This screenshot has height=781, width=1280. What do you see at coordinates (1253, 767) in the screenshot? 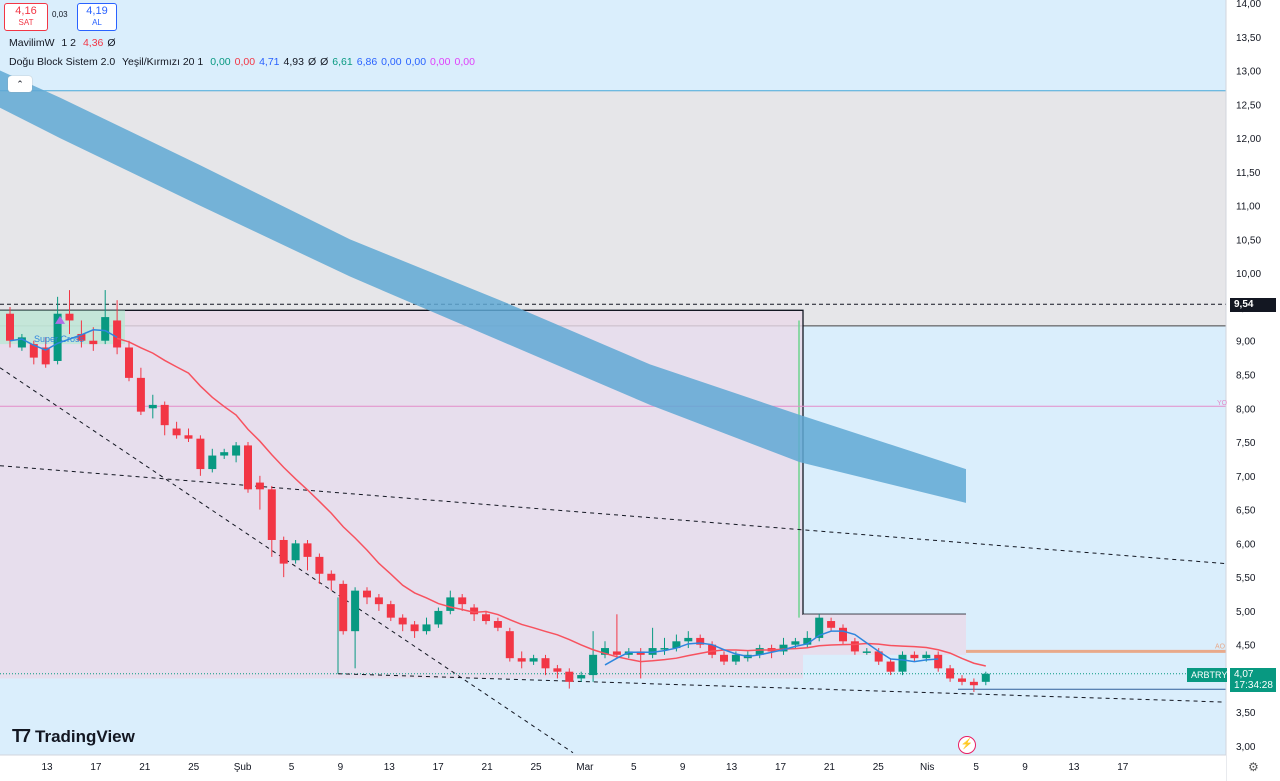
I see `settings-gear-icon: ⚙` at bounding box center [1253, 767].